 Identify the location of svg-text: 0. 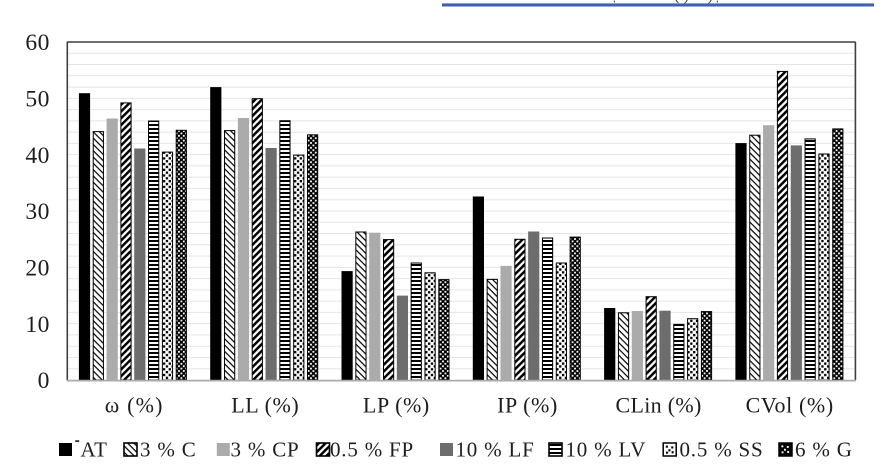
(44, 381).